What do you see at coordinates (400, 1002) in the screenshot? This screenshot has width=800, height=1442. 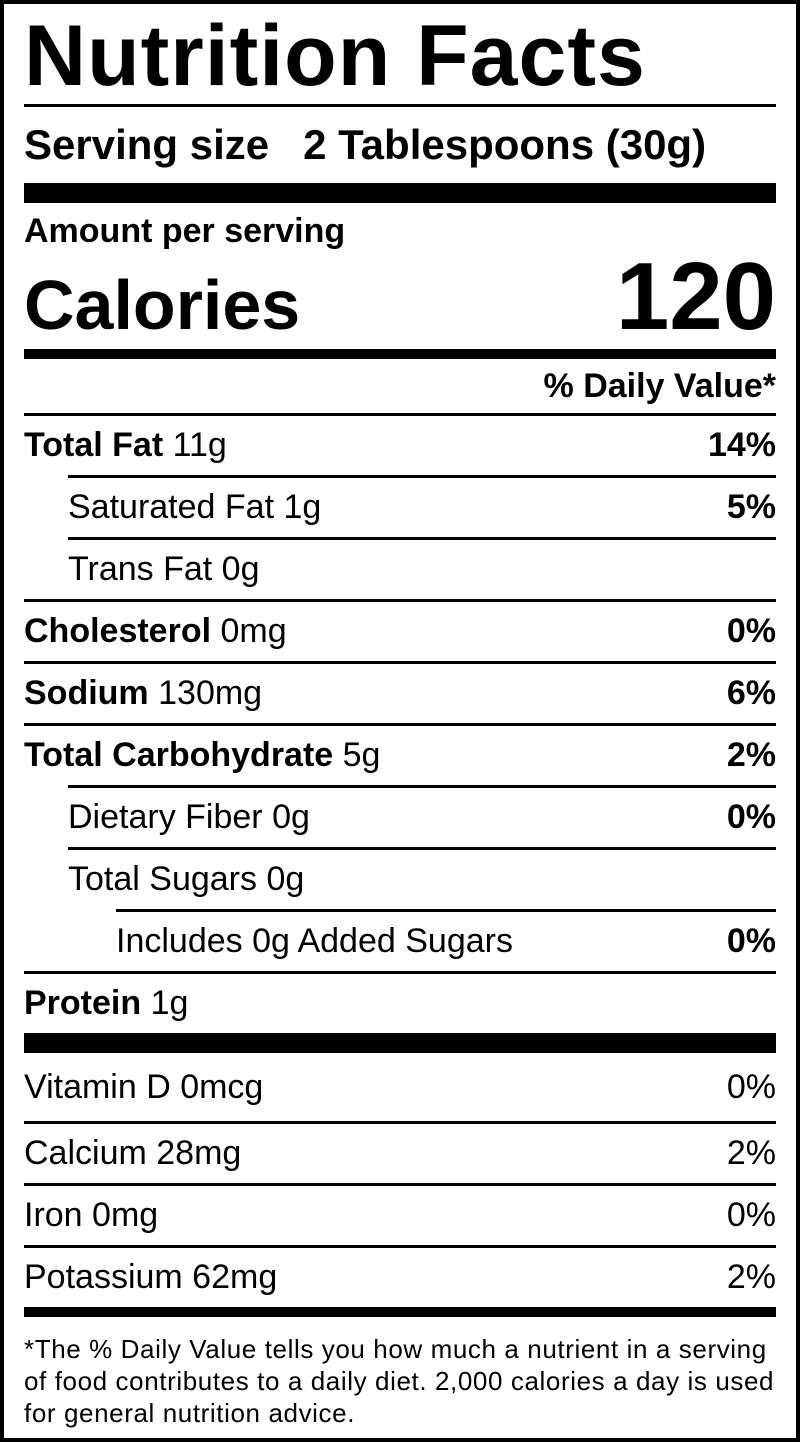 I see `nutrient-row-protein: Protein 1g` at bounding box center [400, 1002].